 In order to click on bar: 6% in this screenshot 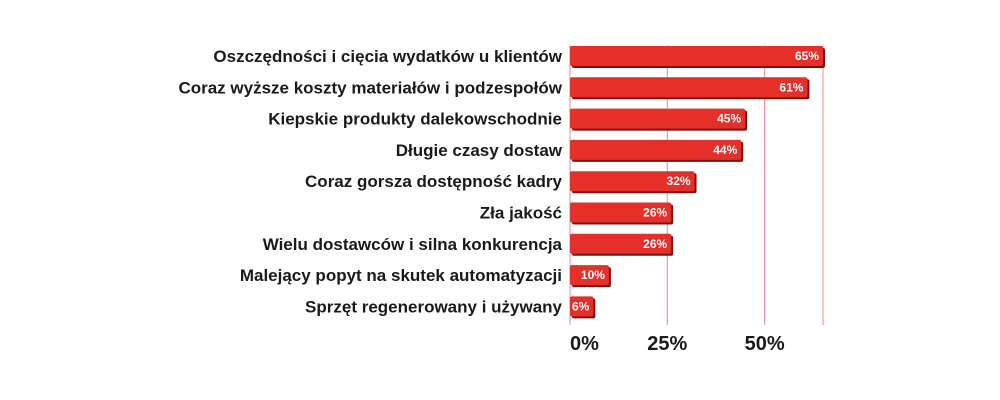, I will do `click(583, 307)`.